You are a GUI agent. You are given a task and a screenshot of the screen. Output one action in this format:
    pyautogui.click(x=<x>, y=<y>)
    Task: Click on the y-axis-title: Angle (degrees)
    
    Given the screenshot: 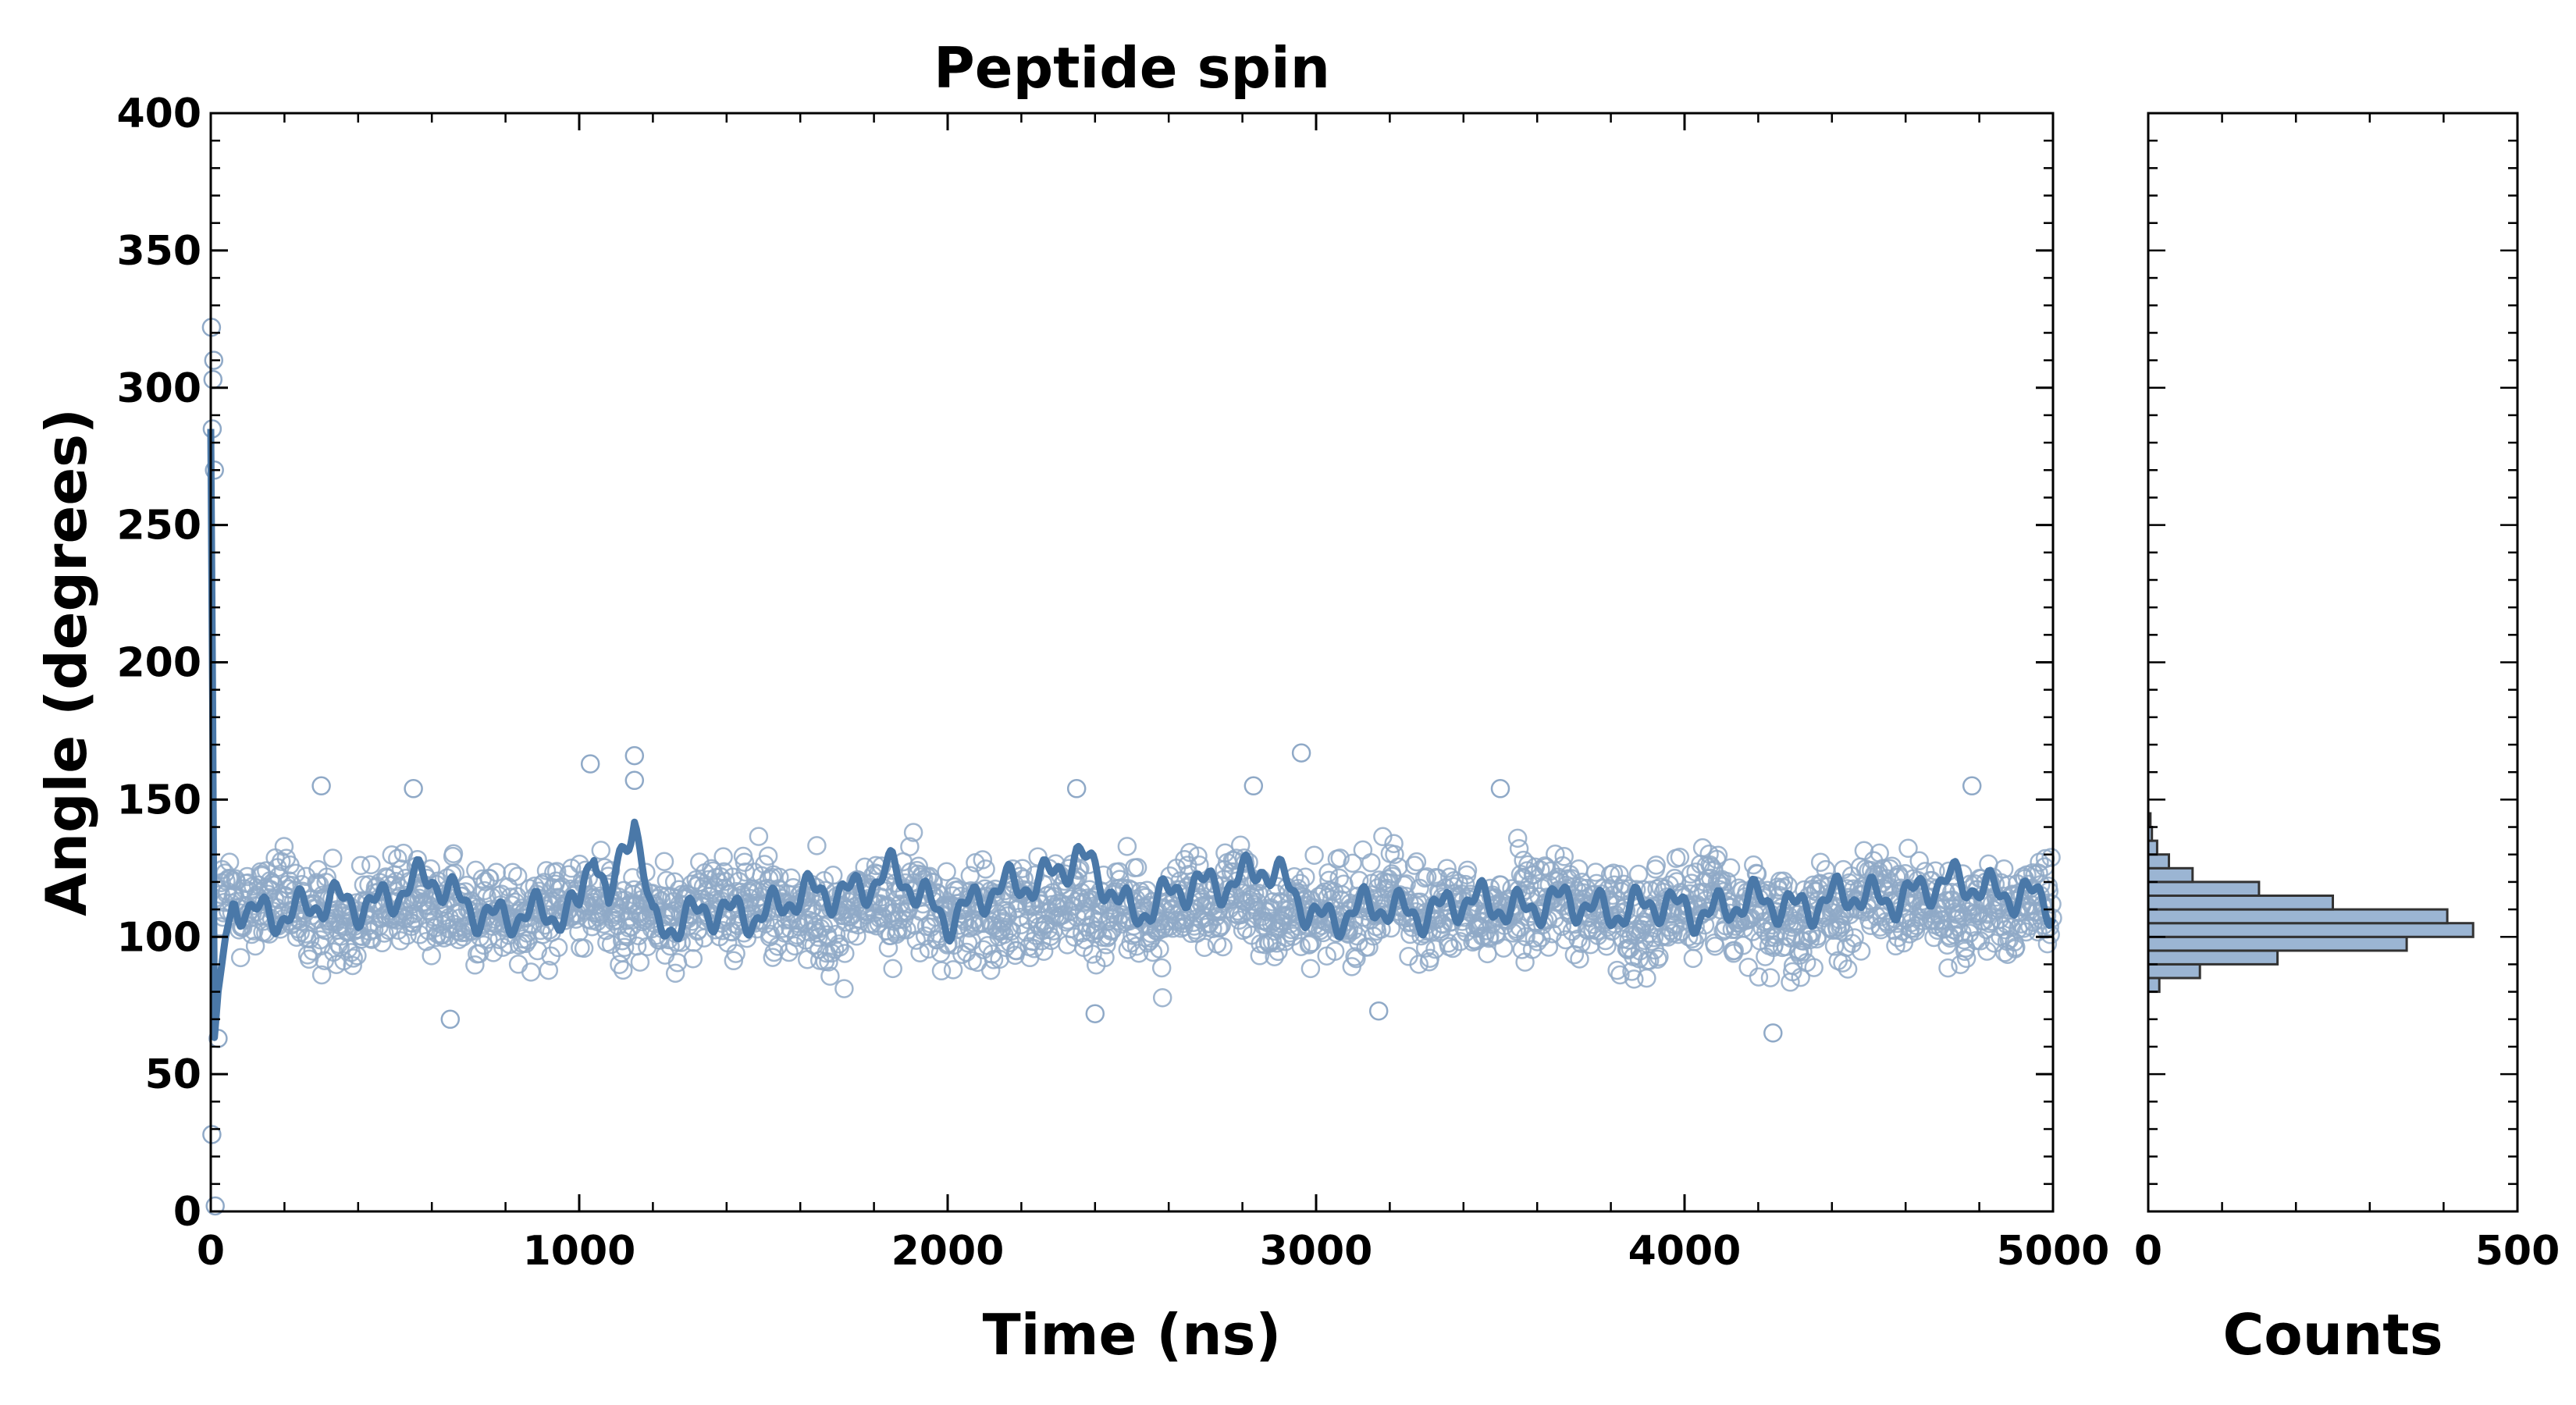 What is the action you would take?
    pyautogui.click(x=66, y=662)
    